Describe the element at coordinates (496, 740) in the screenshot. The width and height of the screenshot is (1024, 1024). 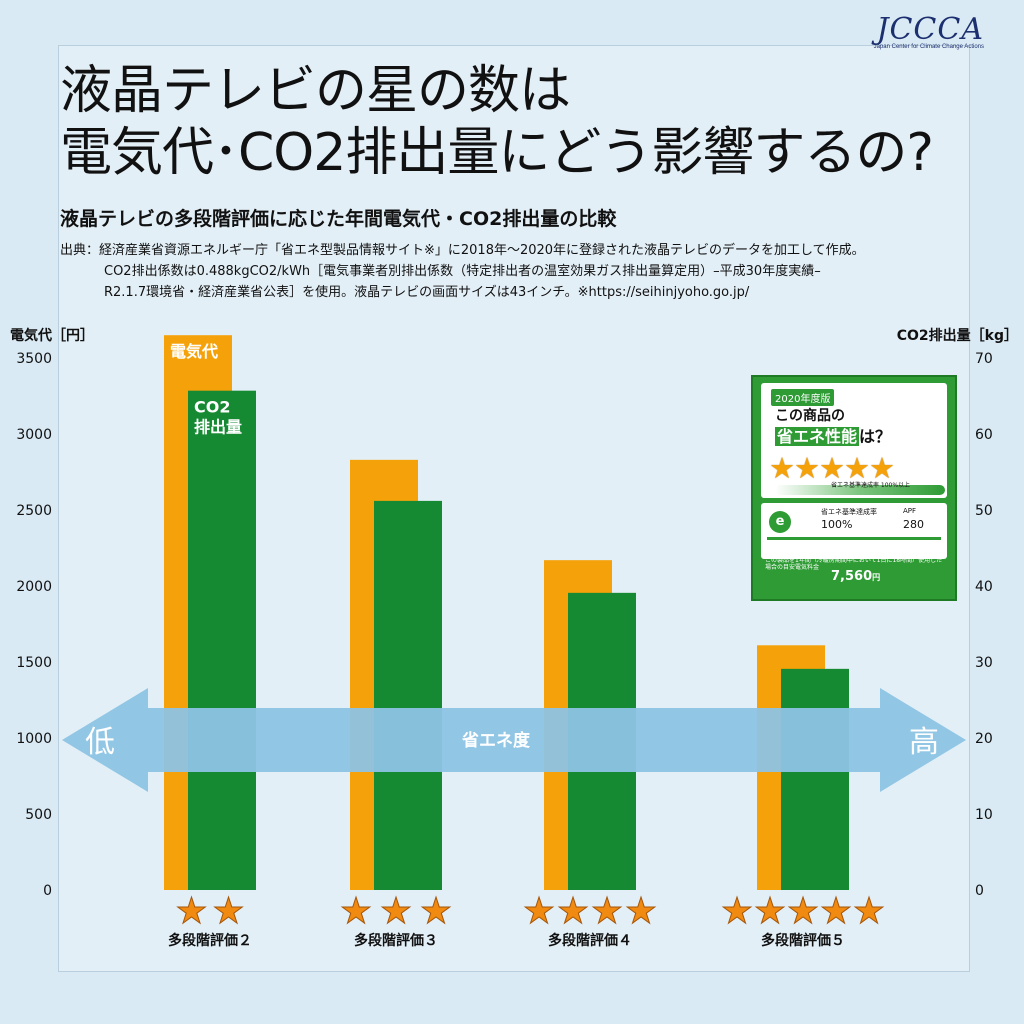
I see `arrow-mid-label: 省エネ度` at that location.